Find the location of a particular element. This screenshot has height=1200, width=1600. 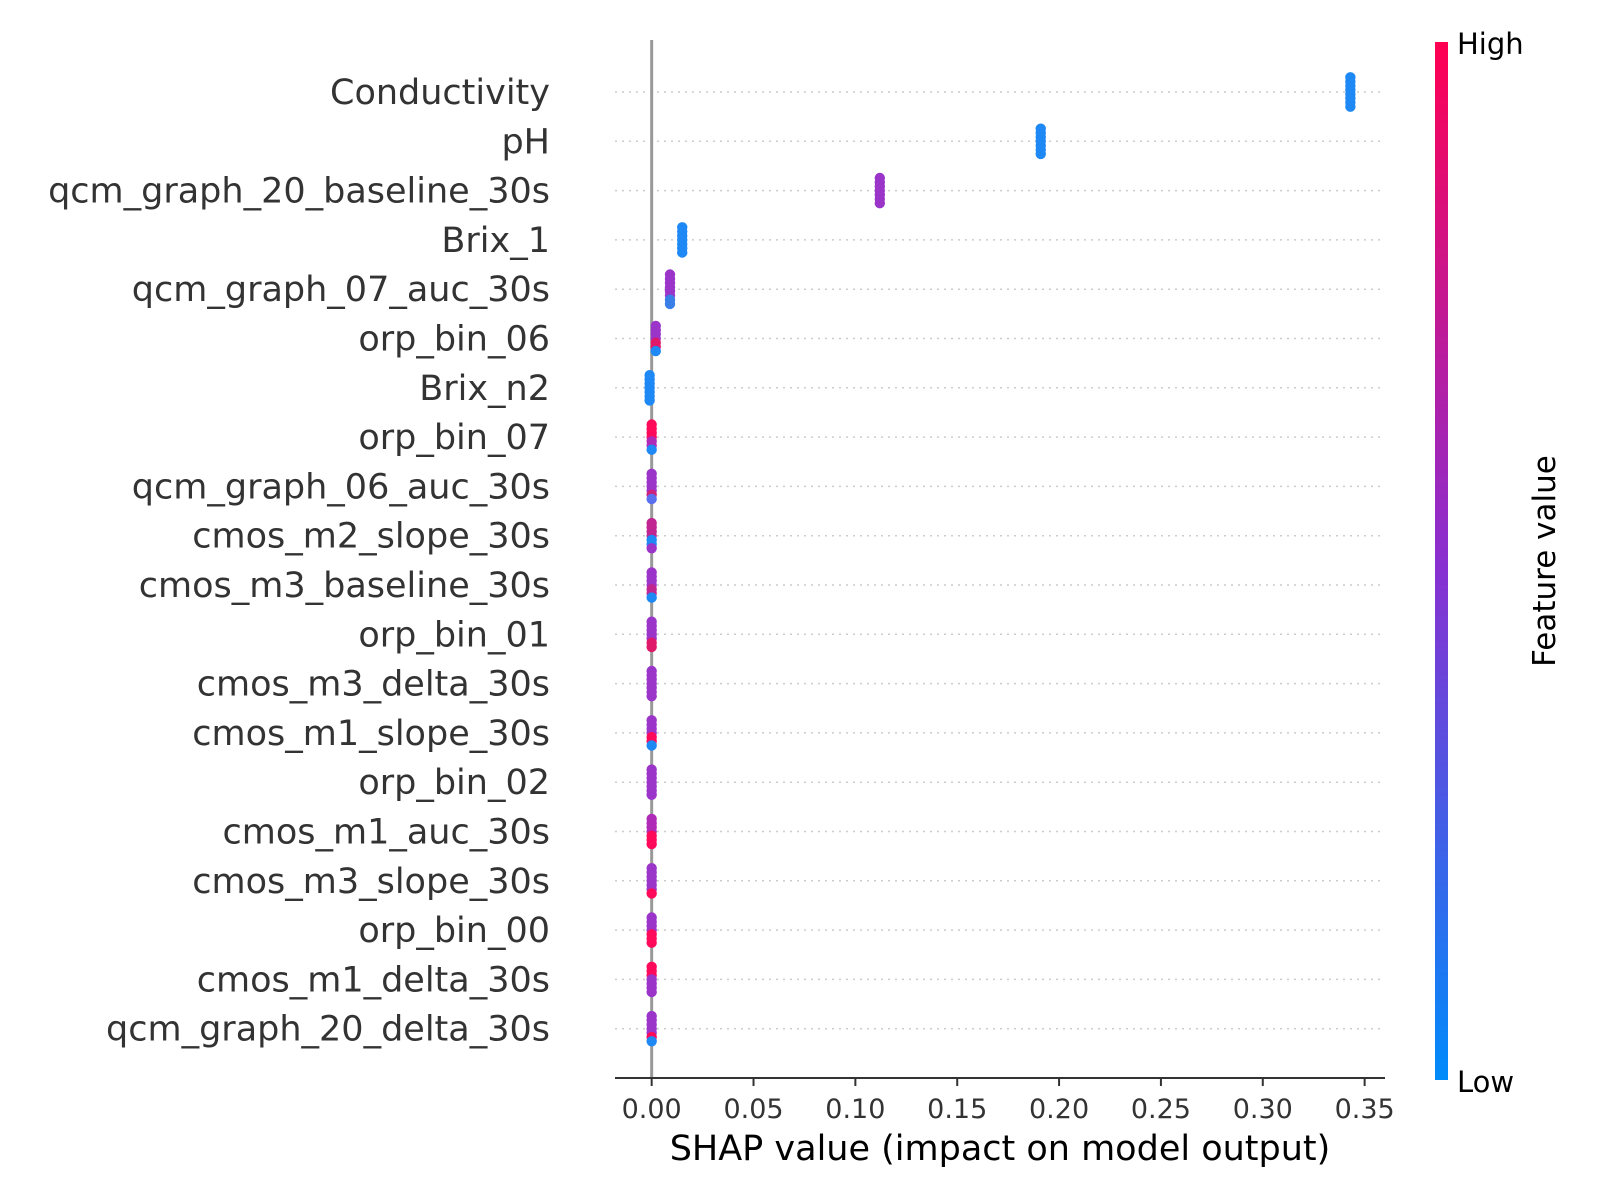

x-tick-label: 0.20 is located at coordinates (1059, 1109).